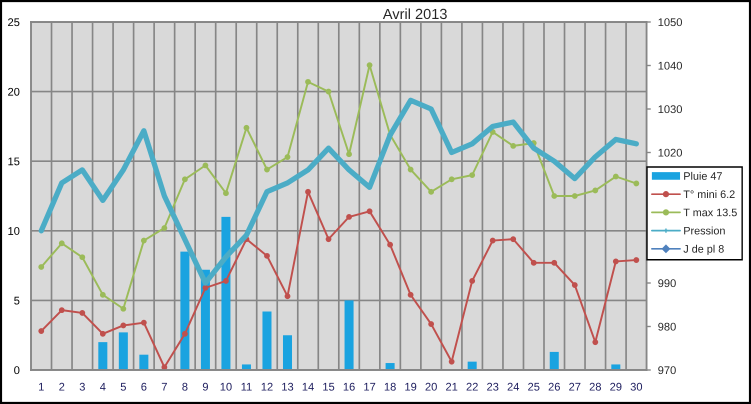 This screenshot has width=751, height=404. Describe the element at coordinates (17, 300) in the screenshot. I see `y-tick-label: 5` at that location.